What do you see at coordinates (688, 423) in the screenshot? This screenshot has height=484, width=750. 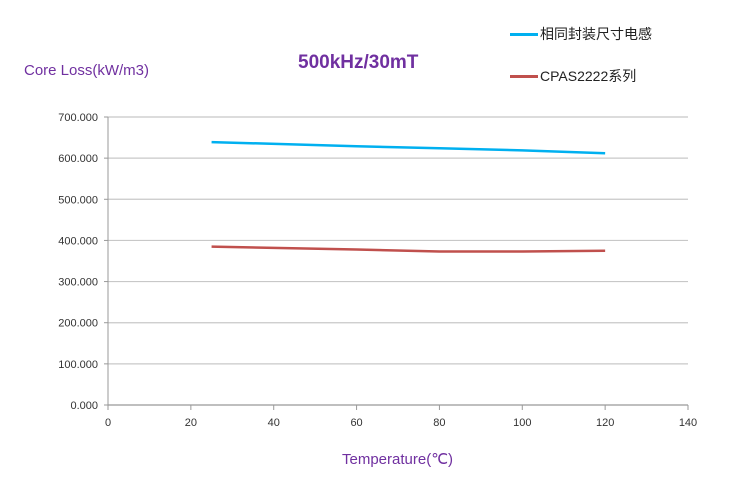 I see `x-tick-label: 140` at bounding box center [688, 423].